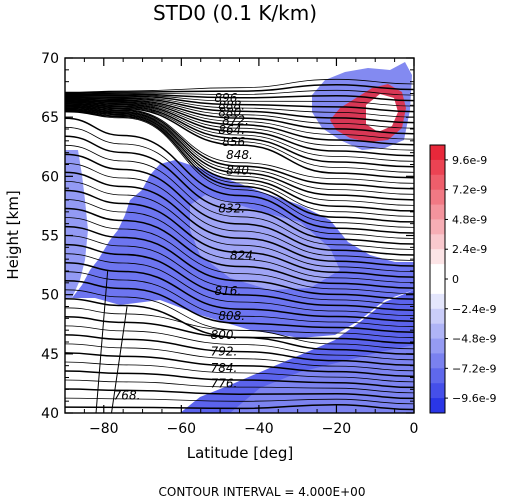  Describe the element at coordinates (224, 351) in the screenshot. I see `contour-label: 792.` at that location.